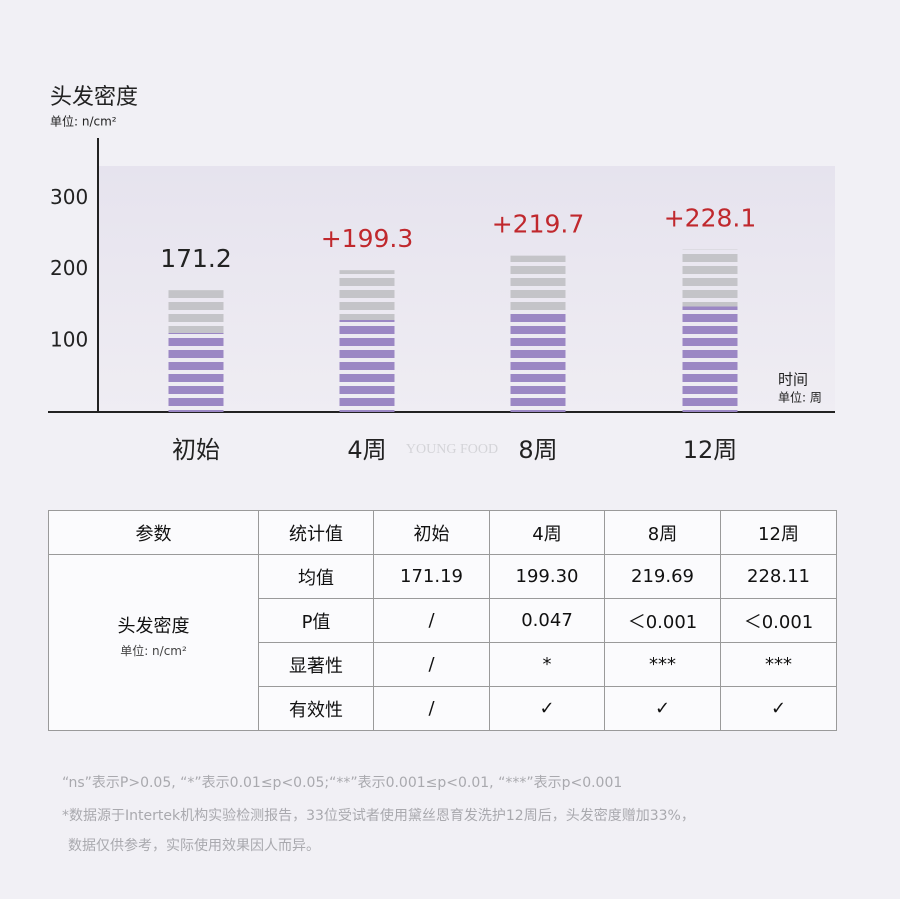 Image resolution: width=900 pixels, height=899 pixels. I want to click on table-cell: 显著性, so click(316, 664).